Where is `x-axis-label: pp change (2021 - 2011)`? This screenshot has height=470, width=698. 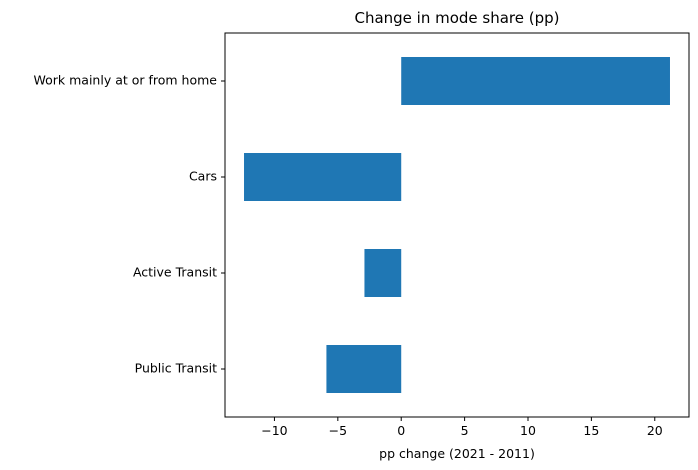
x-axis-label: pp change (2021 - 2011) is located at coordinates (457, 453).